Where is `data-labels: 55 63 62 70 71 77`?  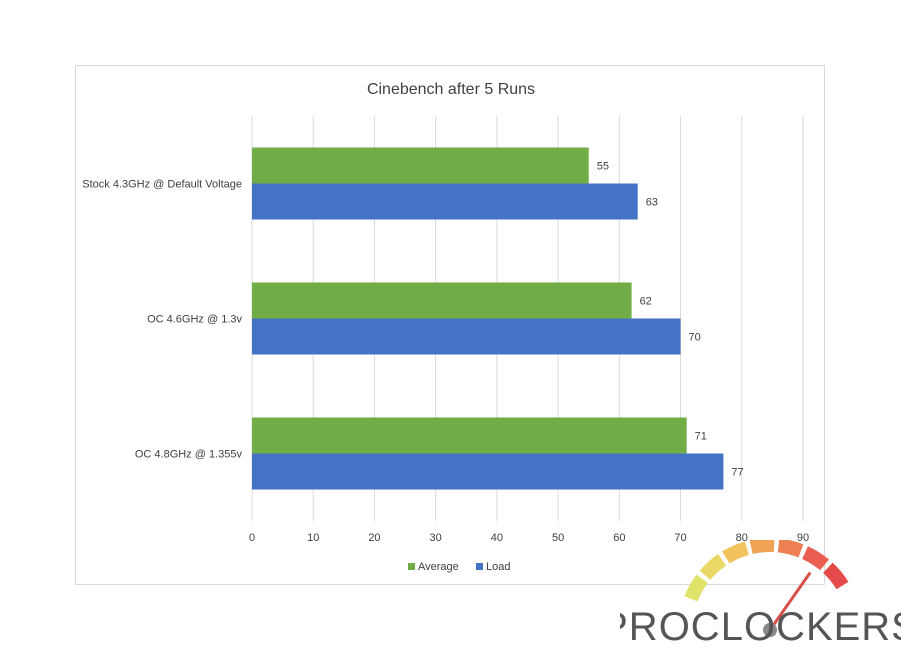
data-labels: 55 63 62 70 71 77 is located at coordinates (670, 320).